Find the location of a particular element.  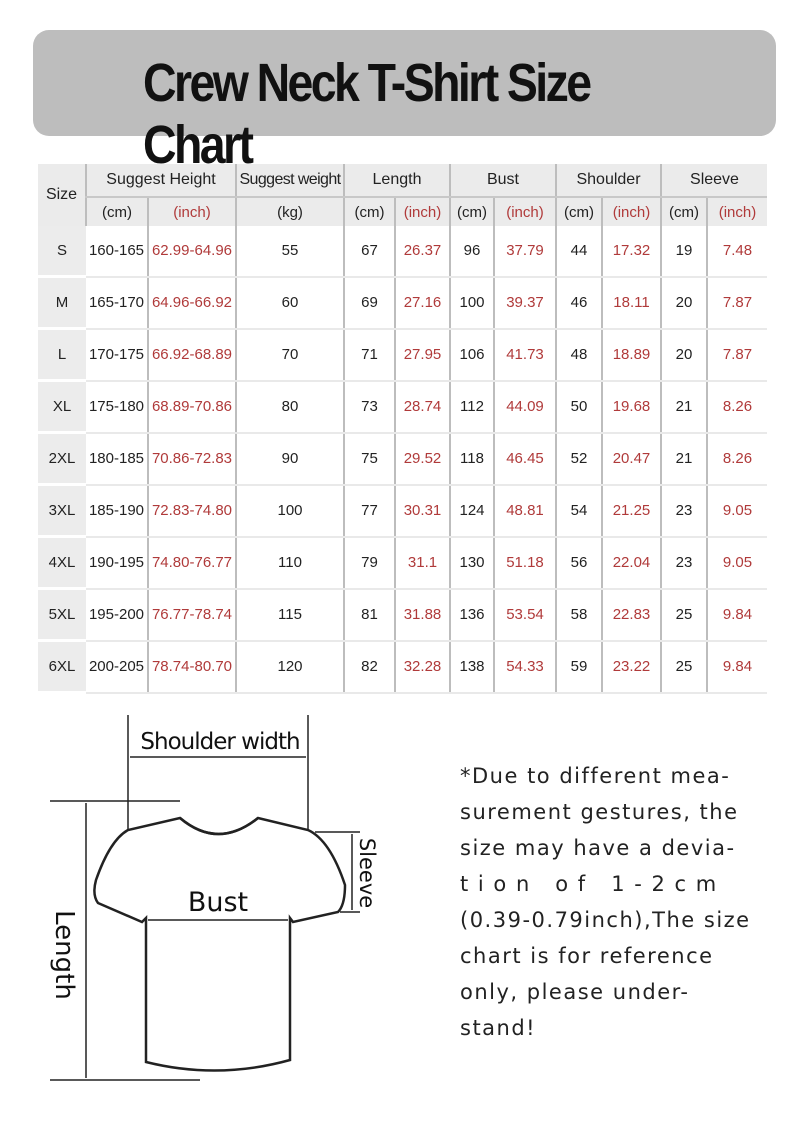

value-cell: 130 is located at coordinates (471, 563).